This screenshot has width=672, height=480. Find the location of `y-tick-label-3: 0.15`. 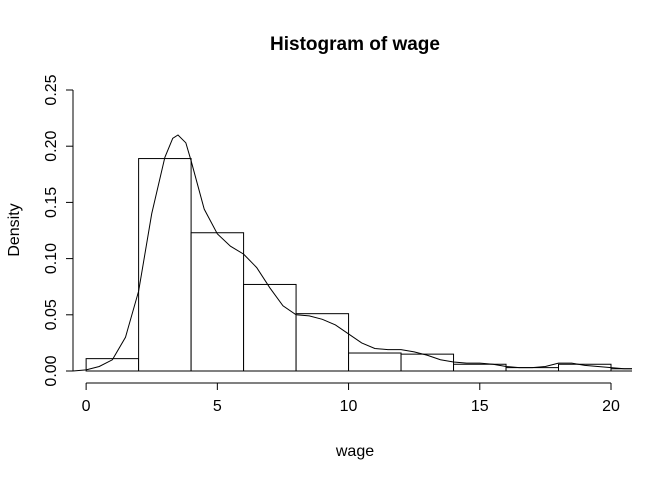

y-tick-label-3: 0.15 is located at coordinates (51, 202).